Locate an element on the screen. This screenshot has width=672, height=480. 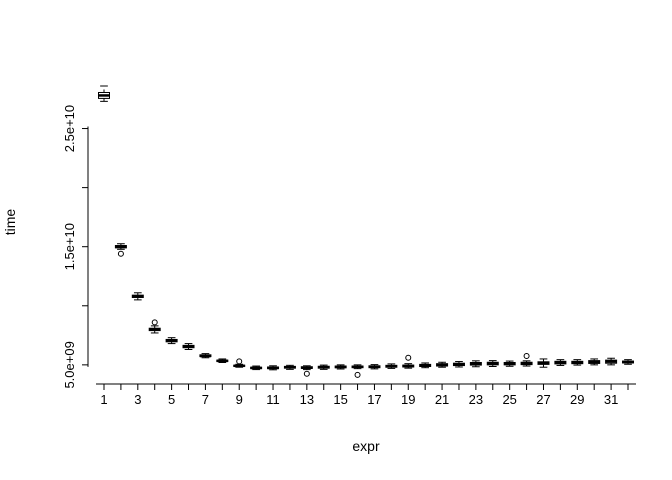
x-tick-label: 23 is located at coordinates (476, 399).